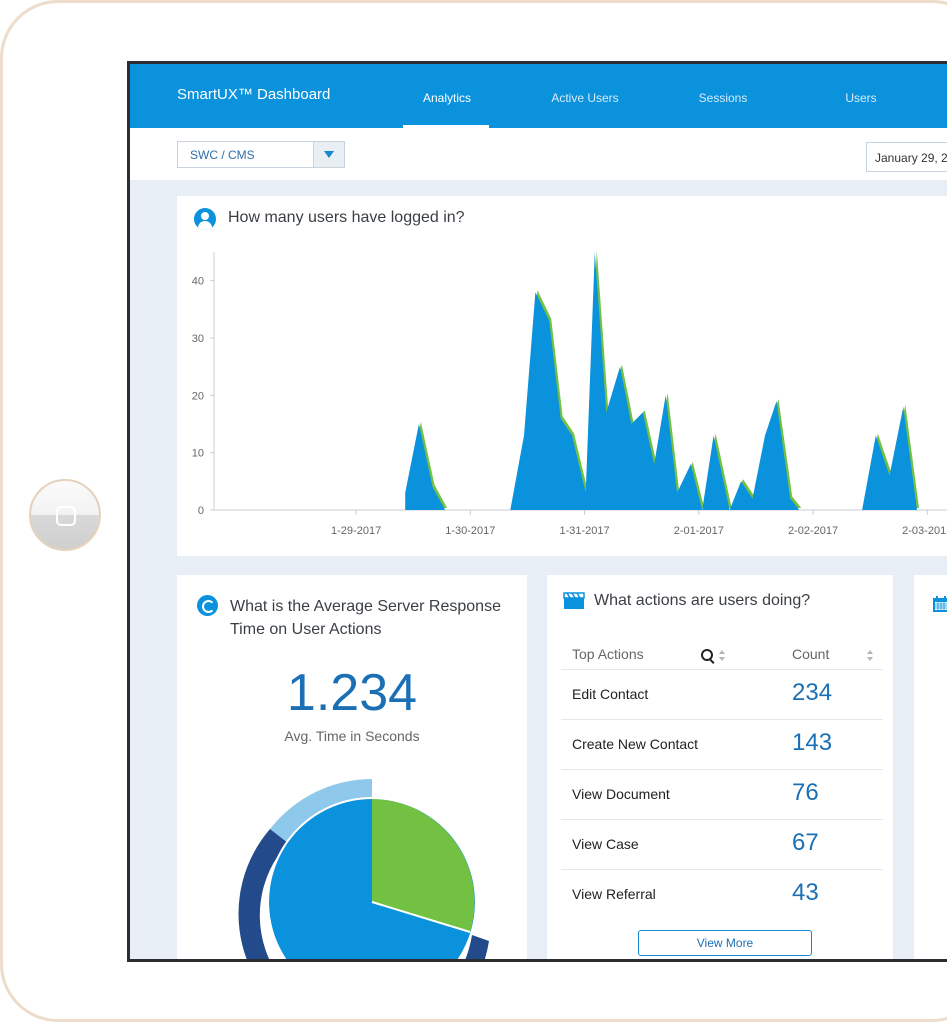 This screenshot has height=1024, width=947. I want to click on col-top-actions: Top Actions, so click(608, 654).